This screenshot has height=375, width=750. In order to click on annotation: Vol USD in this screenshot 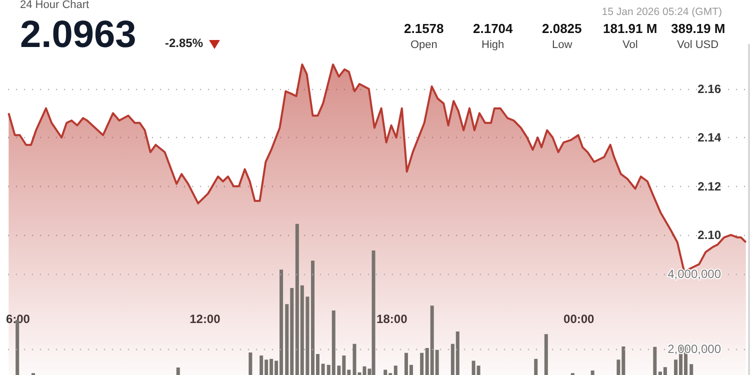, I will do `click(698, 45)`.